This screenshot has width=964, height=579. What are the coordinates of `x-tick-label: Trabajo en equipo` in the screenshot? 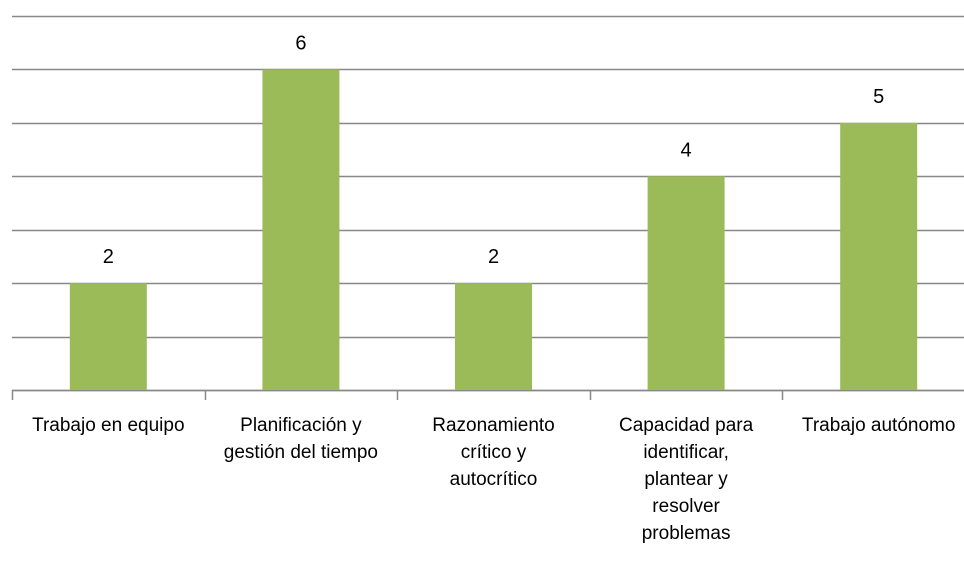 It's located at (108, 425).